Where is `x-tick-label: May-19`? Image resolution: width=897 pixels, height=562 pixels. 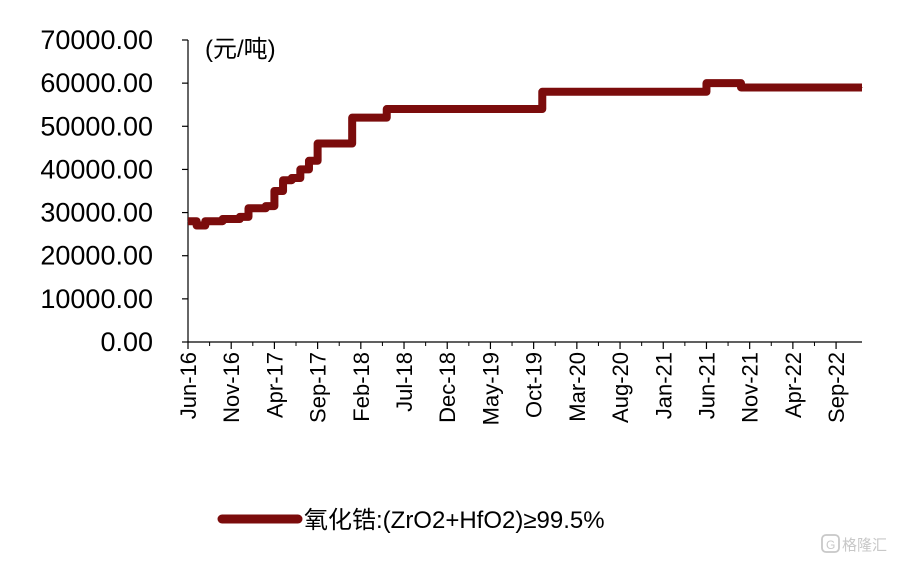 x-tick-label: May-19 is located at coordinates (490, 388).